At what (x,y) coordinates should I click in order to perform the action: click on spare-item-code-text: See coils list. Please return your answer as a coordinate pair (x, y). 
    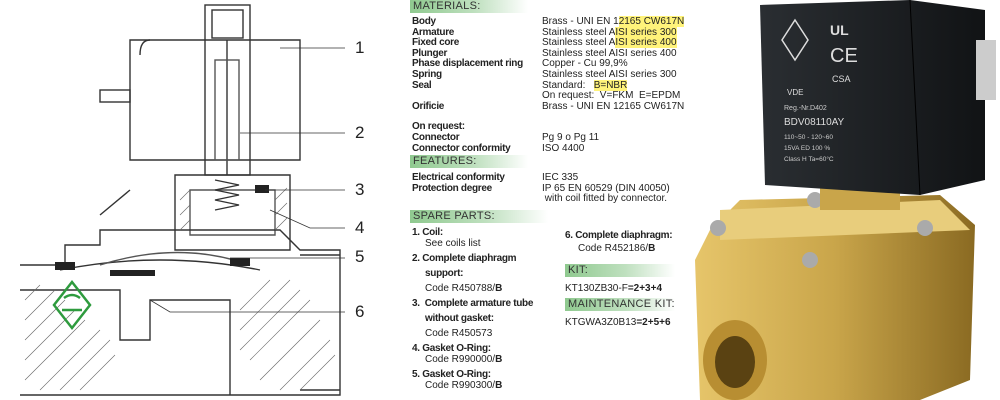
    Looking at the image, I should click on (453, 243).